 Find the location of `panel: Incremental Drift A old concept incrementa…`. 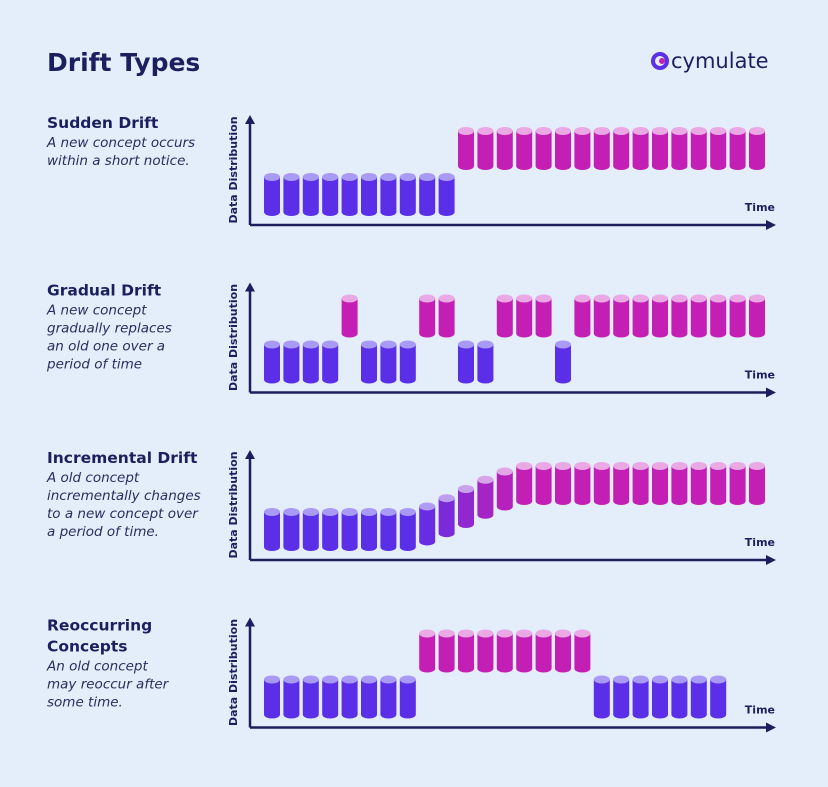

panel: Incremental Drift A old concept incrementa… is located at coordinates (411, 507).